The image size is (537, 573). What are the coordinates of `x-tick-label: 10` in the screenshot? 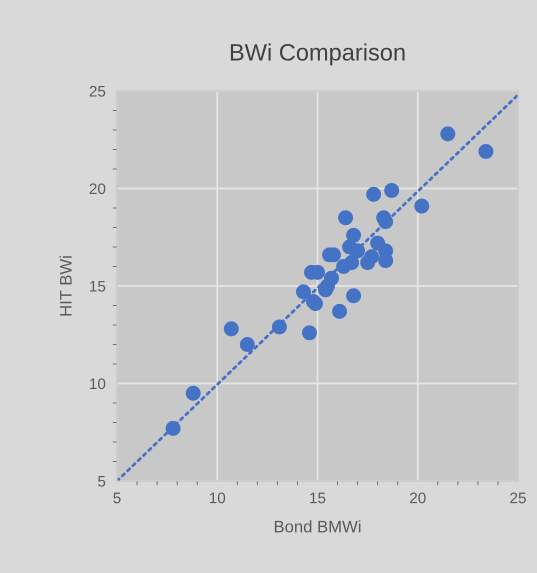 It's located at (218, 498).